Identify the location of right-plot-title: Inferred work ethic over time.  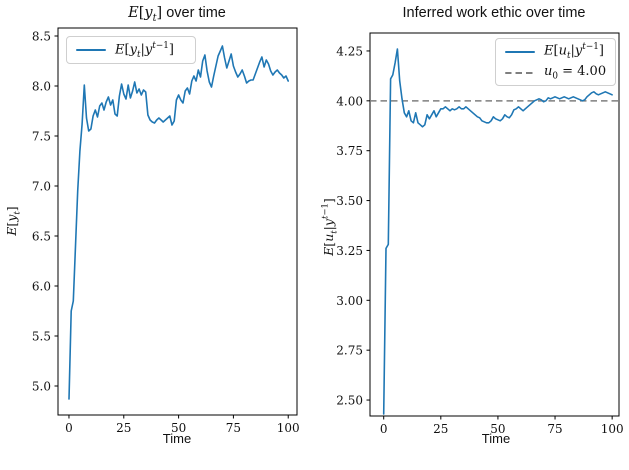
(494, 13).